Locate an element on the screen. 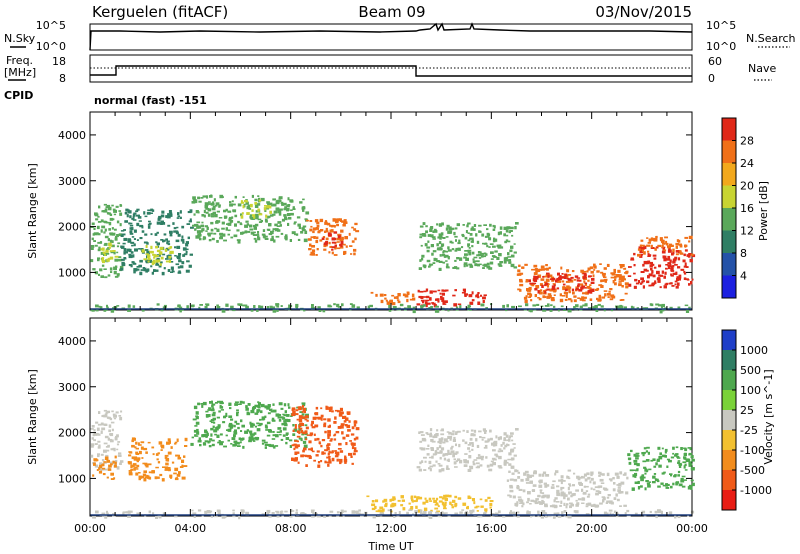 This screenshot has width=800, height=554. velocity-panel-colorbar-tick-1: 500 is located at coordinates (750, 370).